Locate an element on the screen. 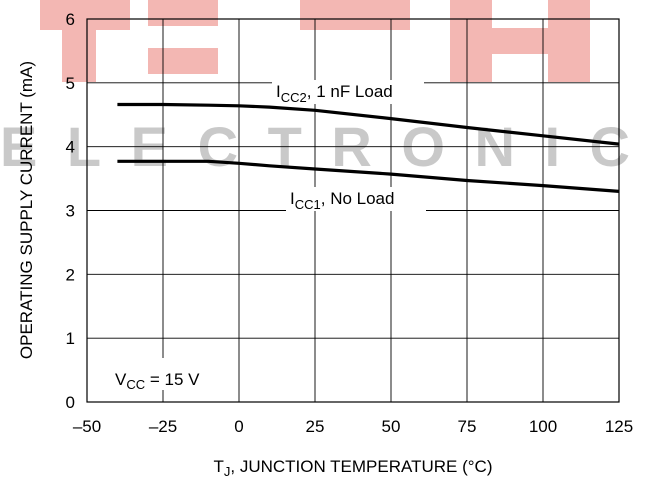 The image size is (647, 481). series-label-icc1-sub: CC1 is located at coordinates (308, 204).